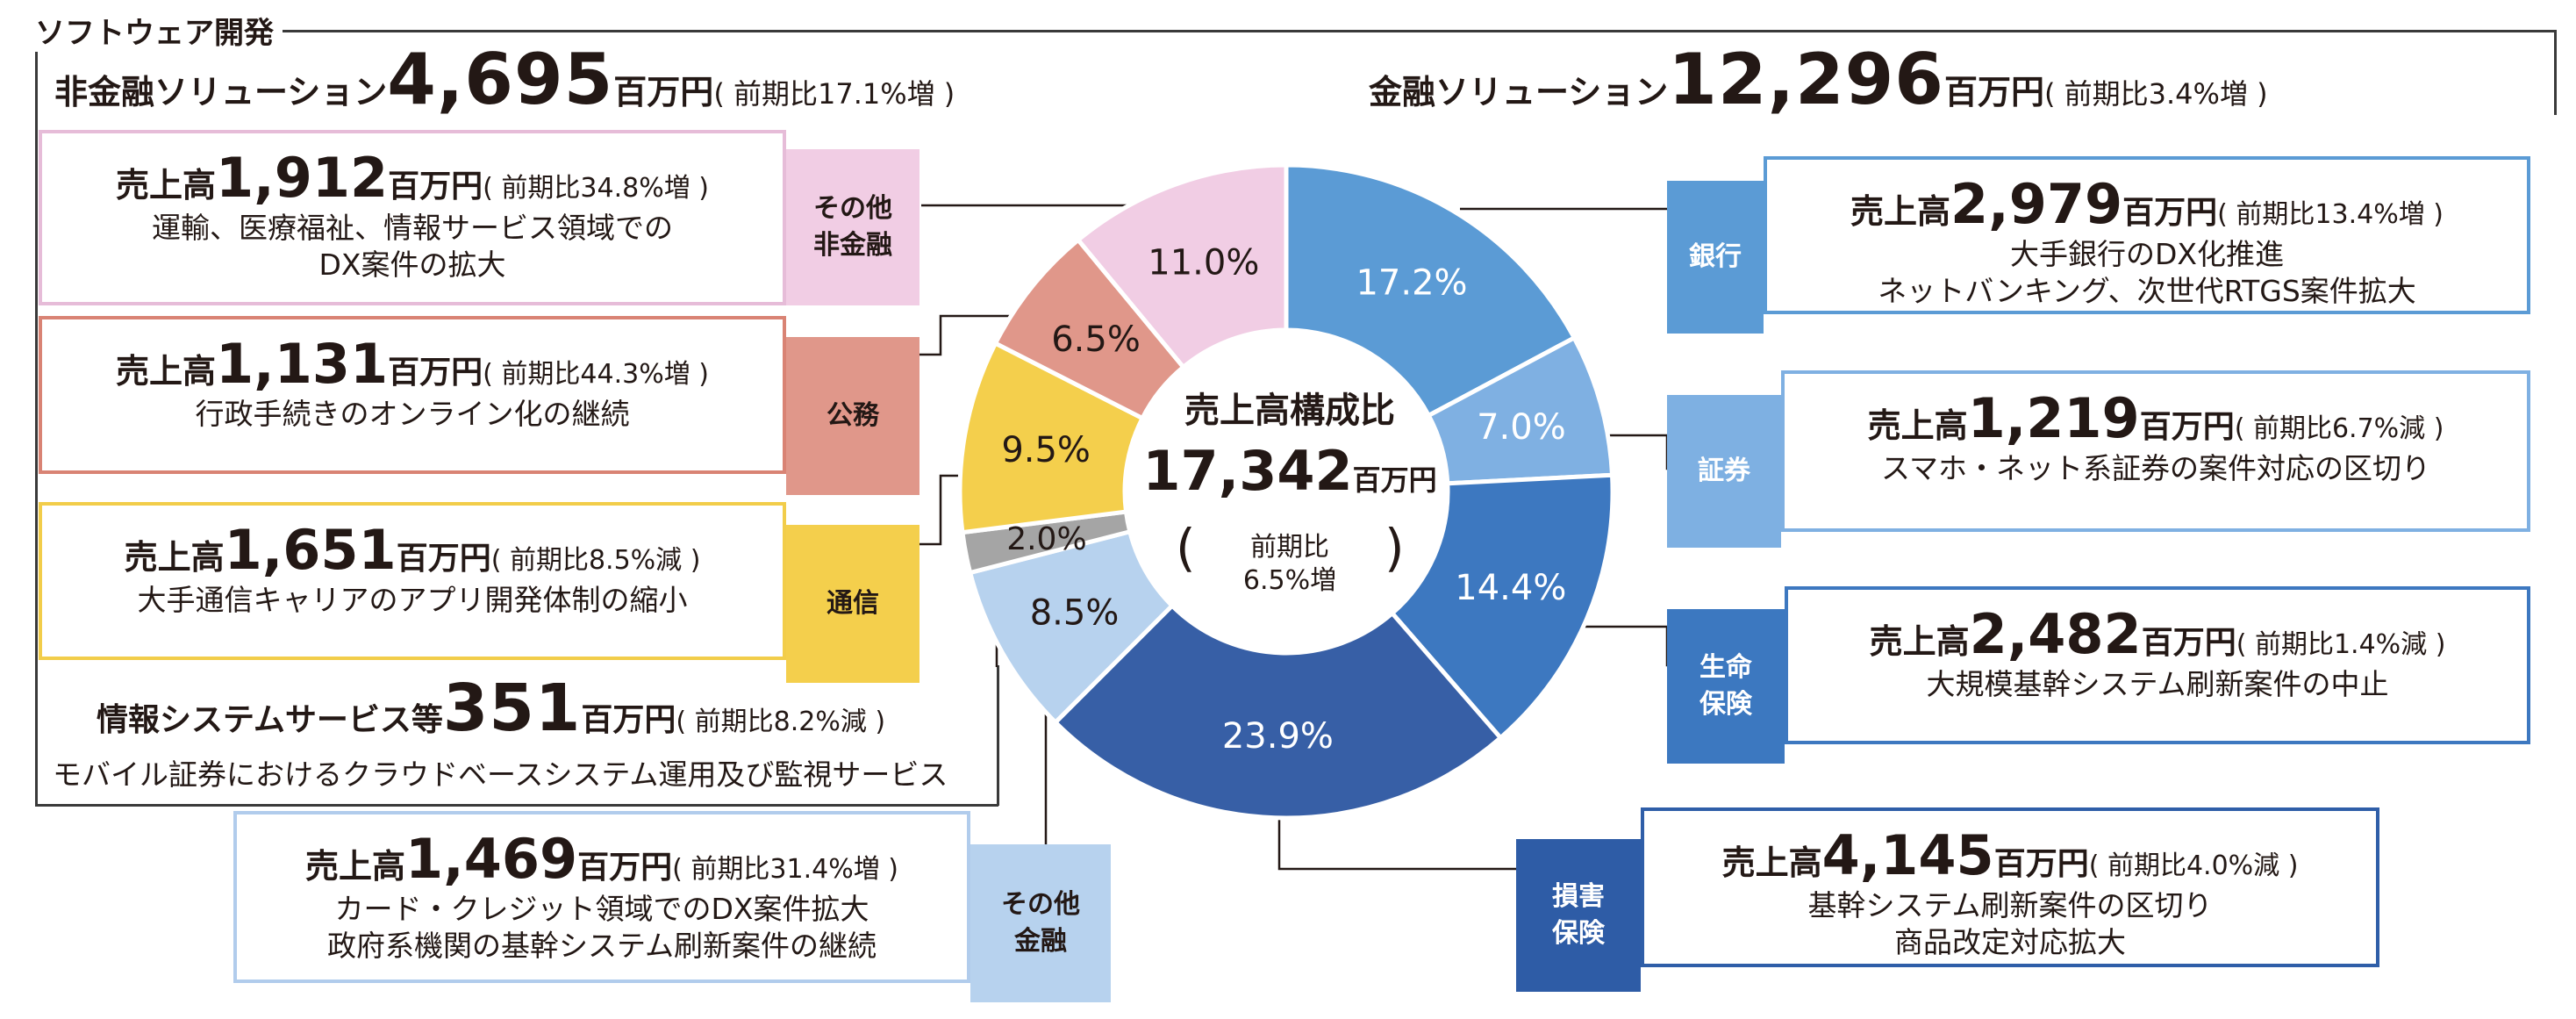  I want to click on center-total-value: 17,342, so click(1247, 471).